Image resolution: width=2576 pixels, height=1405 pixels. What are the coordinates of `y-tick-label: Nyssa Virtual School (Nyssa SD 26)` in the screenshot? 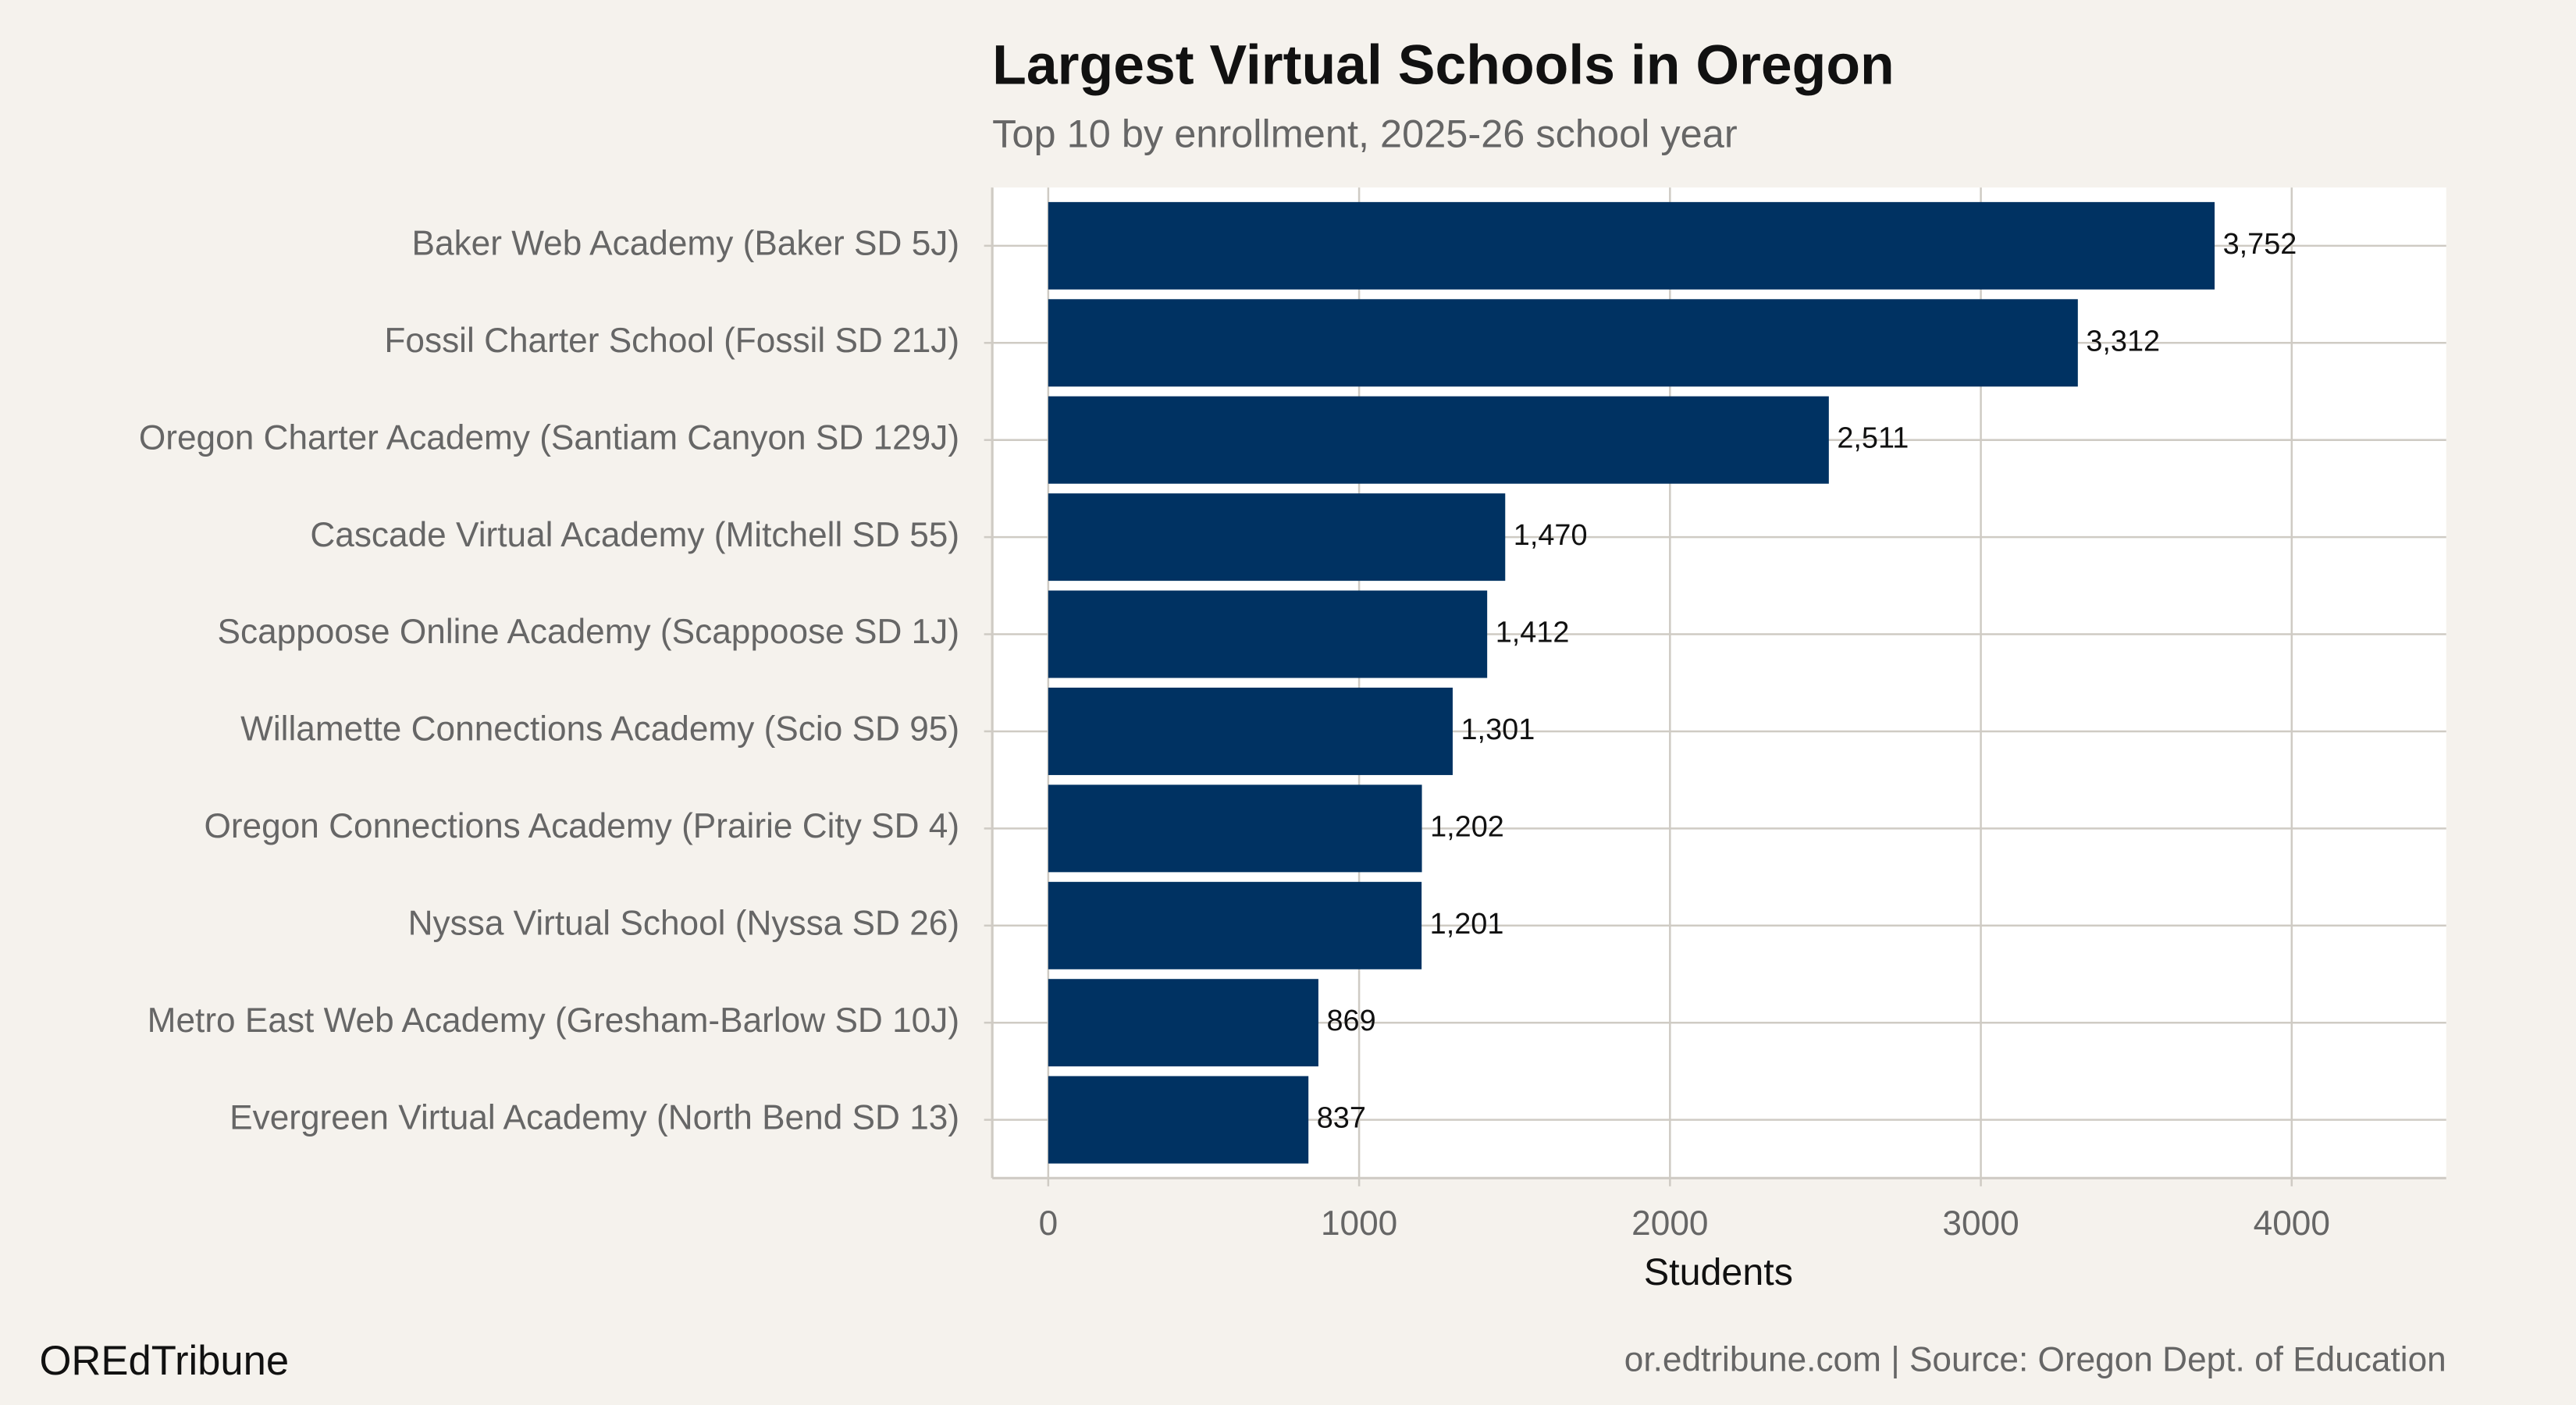 It's located at (683, 923).